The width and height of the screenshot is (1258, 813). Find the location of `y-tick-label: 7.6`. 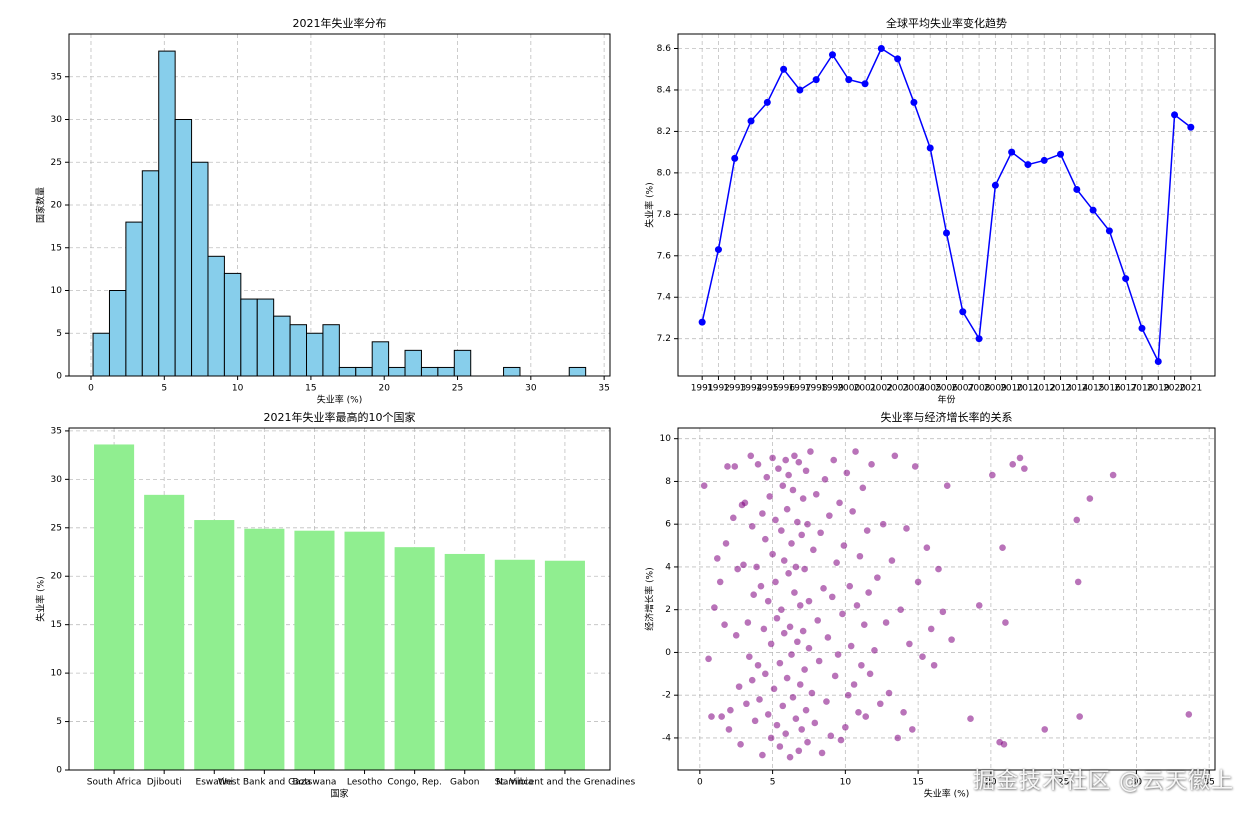

y-tick-label: 7.6 is located at coordinates (664, 256).